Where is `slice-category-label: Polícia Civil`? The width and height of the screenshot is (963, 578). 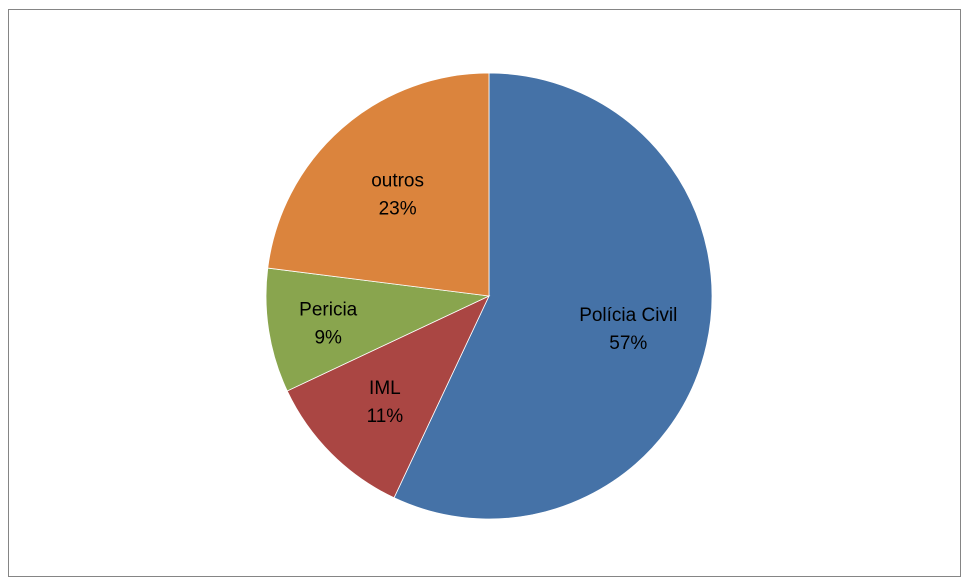
slice-category-label: Polícia Civil is located at coordinates (628, 315).